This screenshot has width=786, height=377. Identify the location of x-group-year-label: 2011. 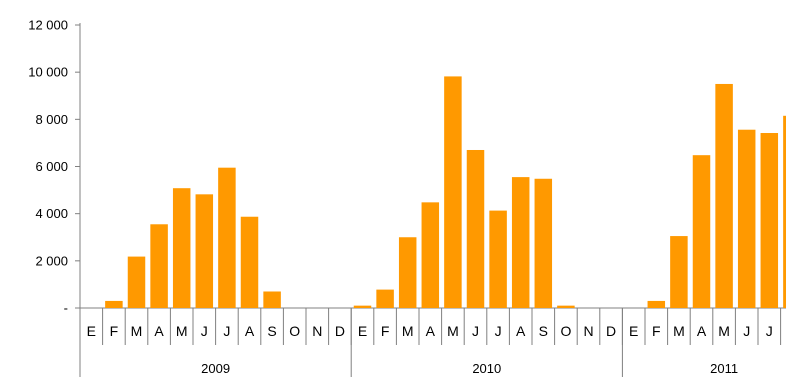
(724, 368).